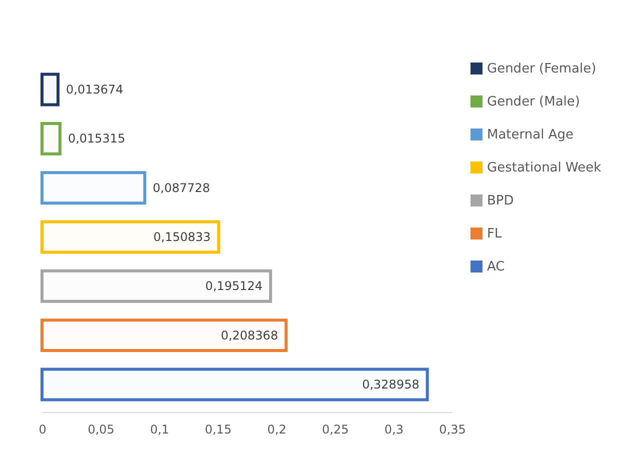 The height and width of the screenshot is (457, 622). Describe the element at coordinates (541, 69) in the screenshot. I see `legend-label: Gender (Female)` at that location.